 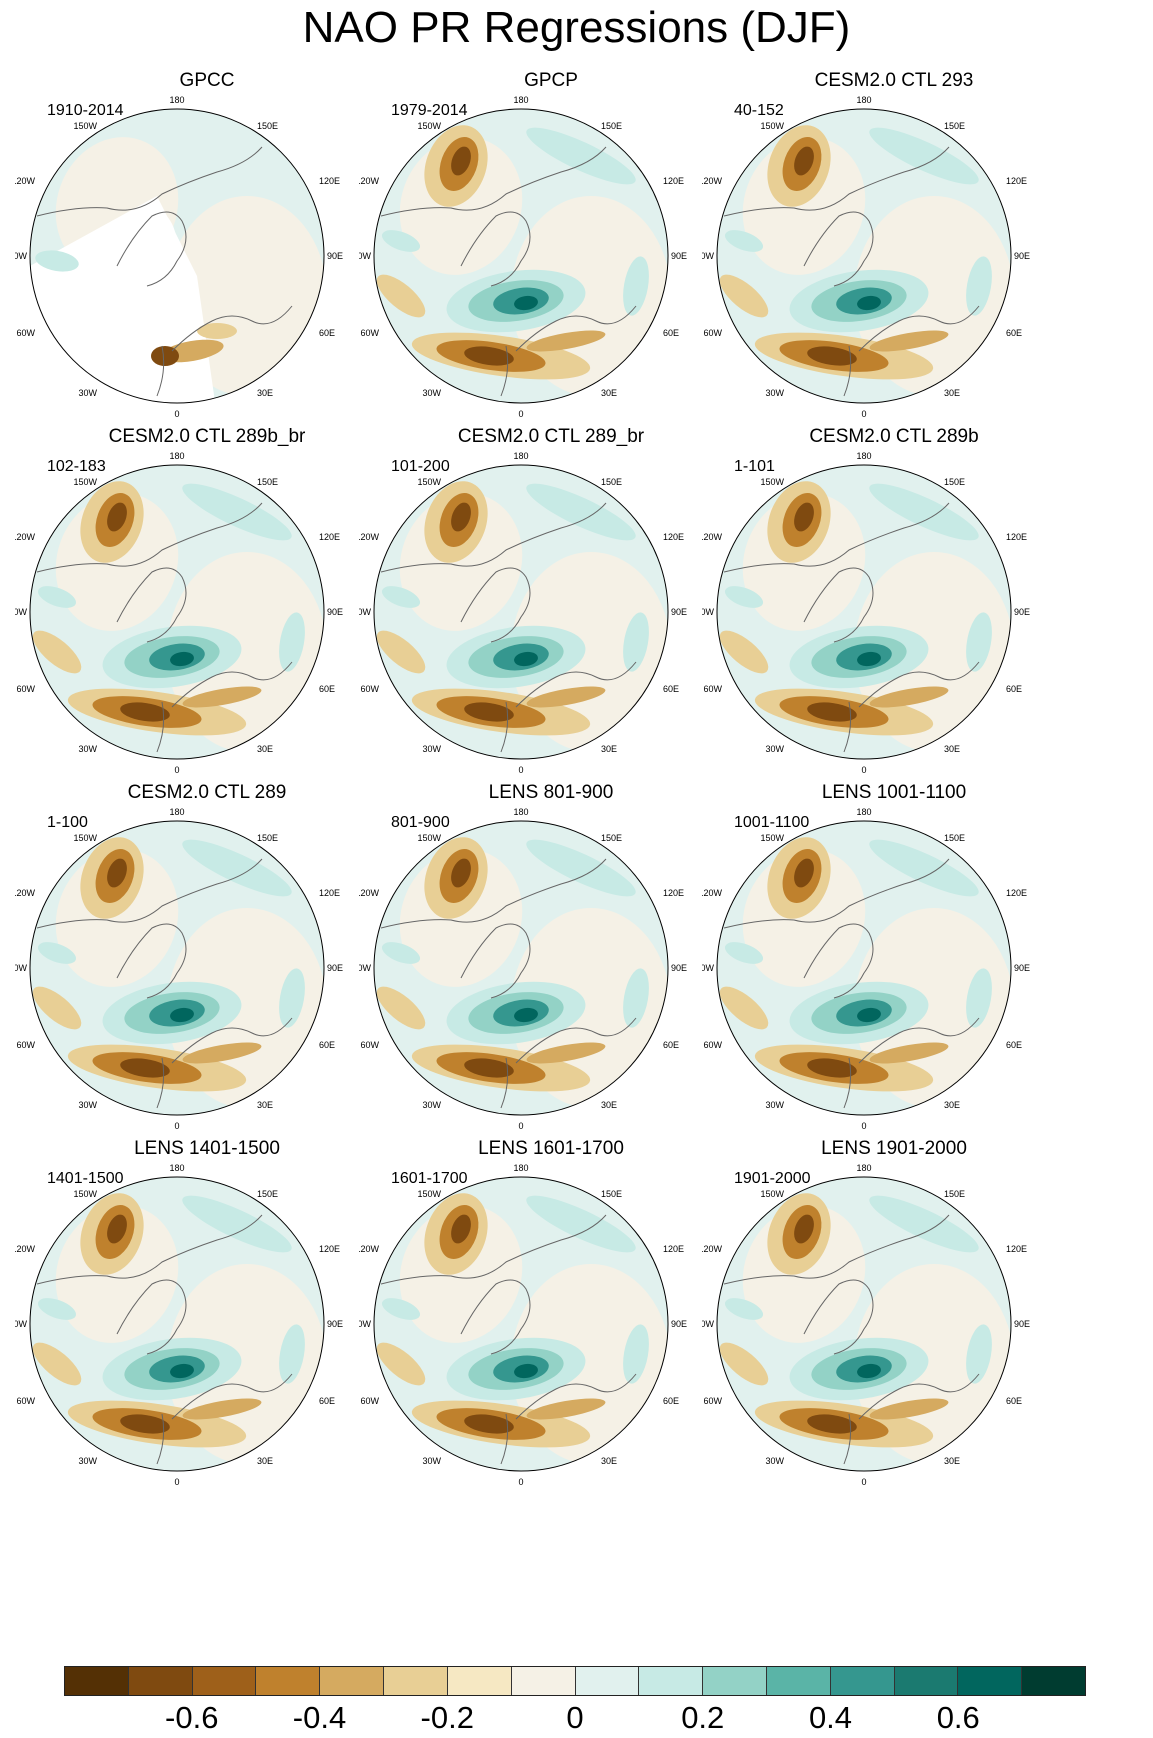 I want to click on colorbar-tick-label: 0.6, so click(x=958, y=1717).